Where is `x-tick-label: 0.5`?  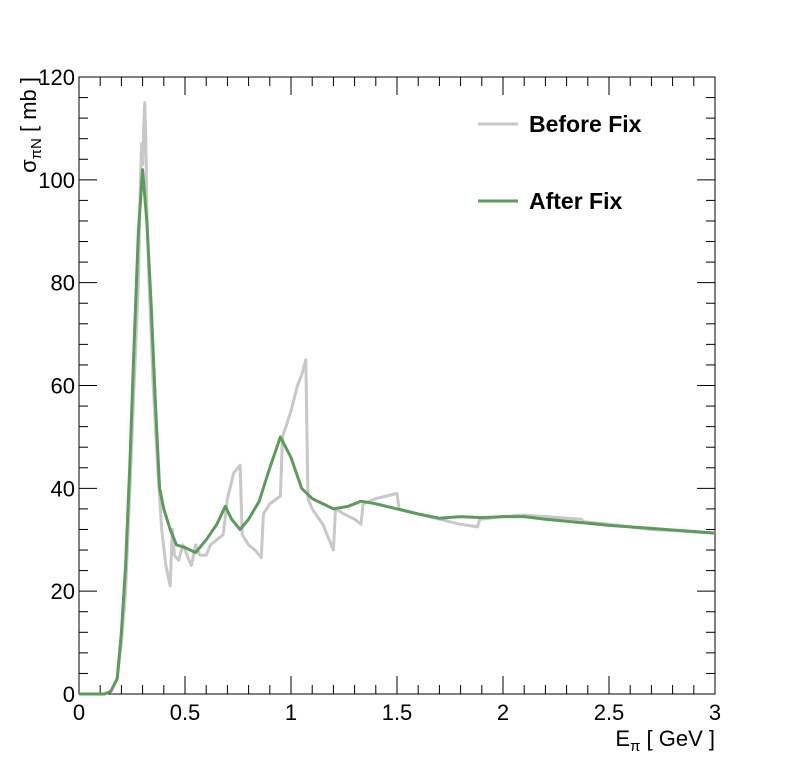 x-tick-label: 0.5 is located at coordinates (185, 712).